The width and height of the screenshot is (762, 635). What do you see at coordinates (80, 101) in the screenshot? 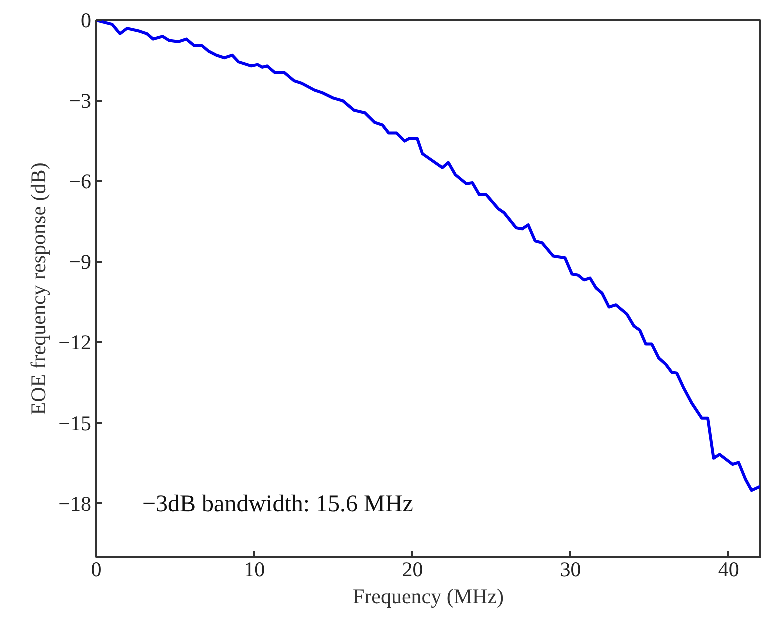
I see `y-tick-label: −3` at bounding box center [80, 101].